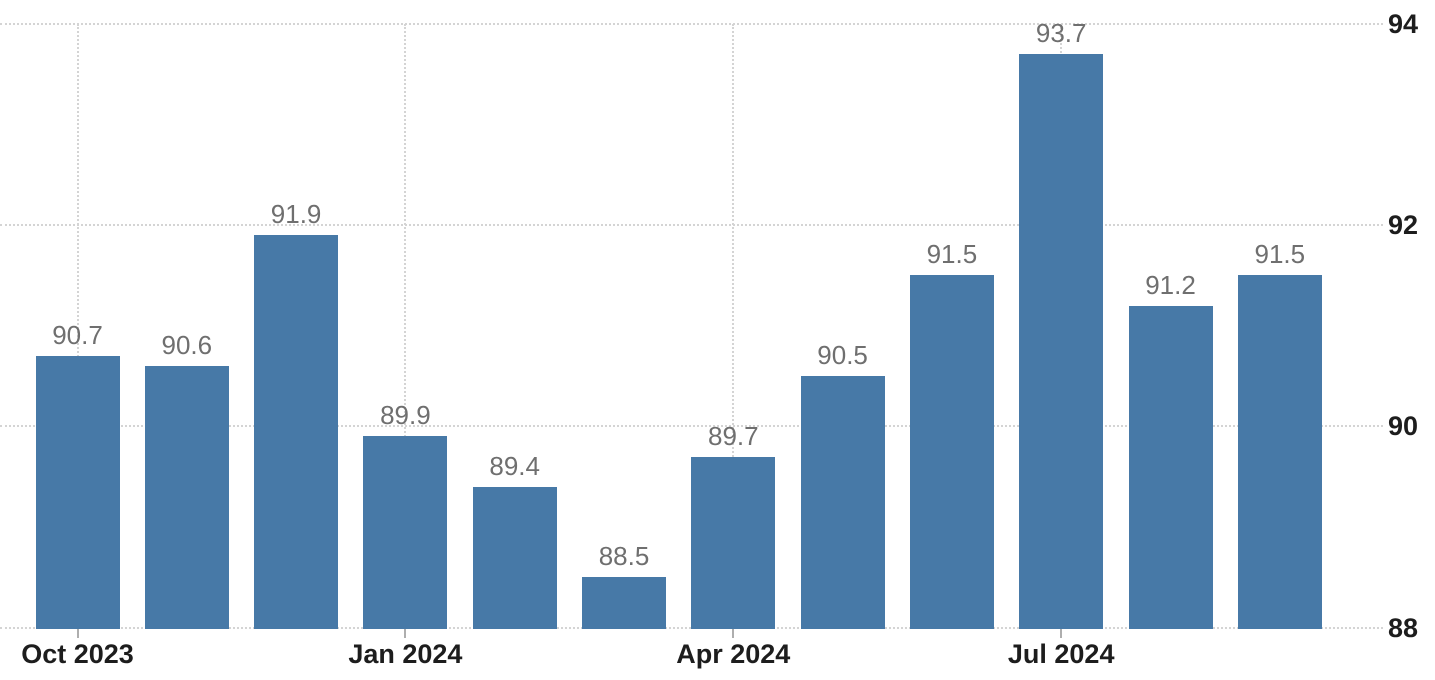 The image size is (1435, 680). I want to click on bar-value-label: 90.5, so click(842, 355).